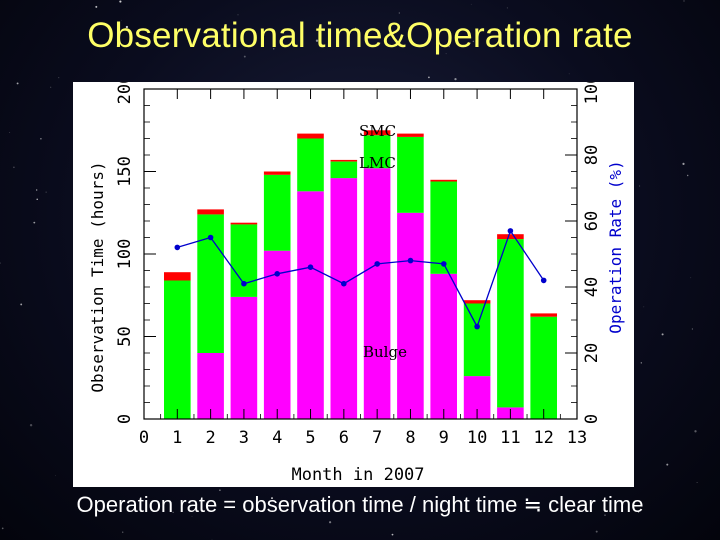 The image size is (720, 540). What do you see at coordinates (592, 353) in the screenshot?
I see `y2-tick-label: 20` at bounding box center [592, 353].